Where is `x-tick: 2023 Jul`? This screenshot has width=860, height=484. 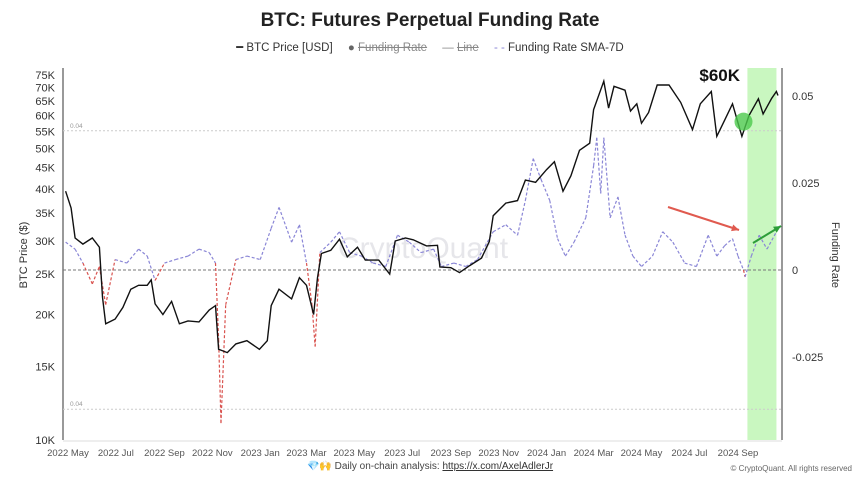
x-tick: 2023 Jul is located at coordinates (402, 453).